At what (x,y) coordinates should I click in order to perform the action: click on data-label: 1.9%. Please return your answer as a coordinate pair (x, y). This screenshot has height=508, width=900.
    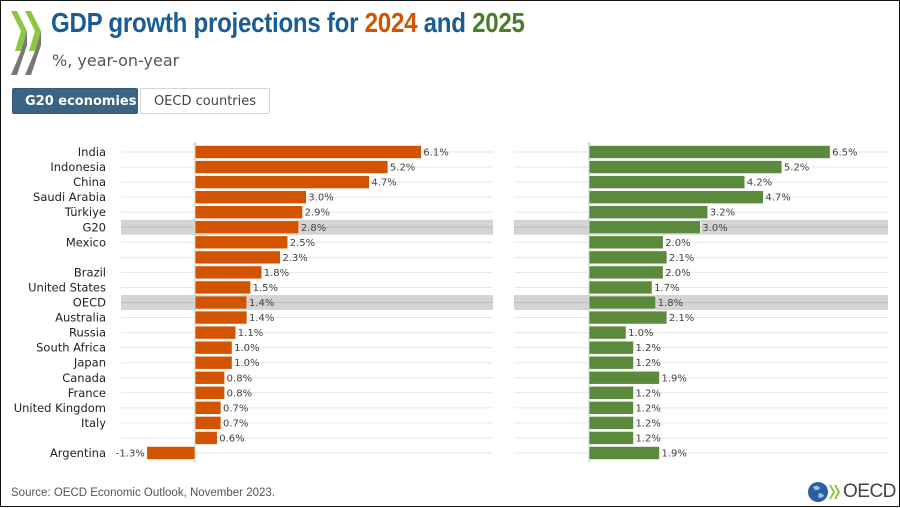
    Looking at the image, I should click on (673, 378).